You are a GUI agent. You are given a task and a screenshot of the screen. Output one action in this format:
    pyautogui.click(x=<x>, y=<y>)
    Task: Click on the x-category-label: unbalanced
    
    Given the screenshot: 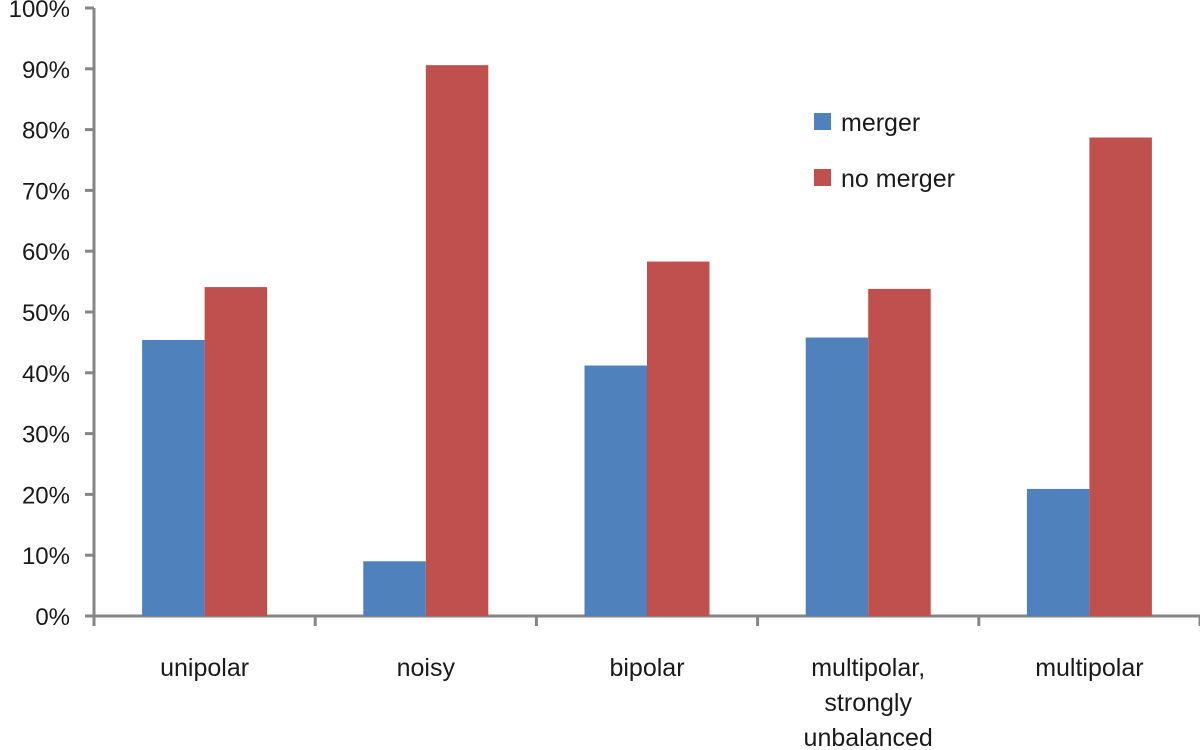 What is the action you would take?
    pyautogui.click(x=868, y=737)
    